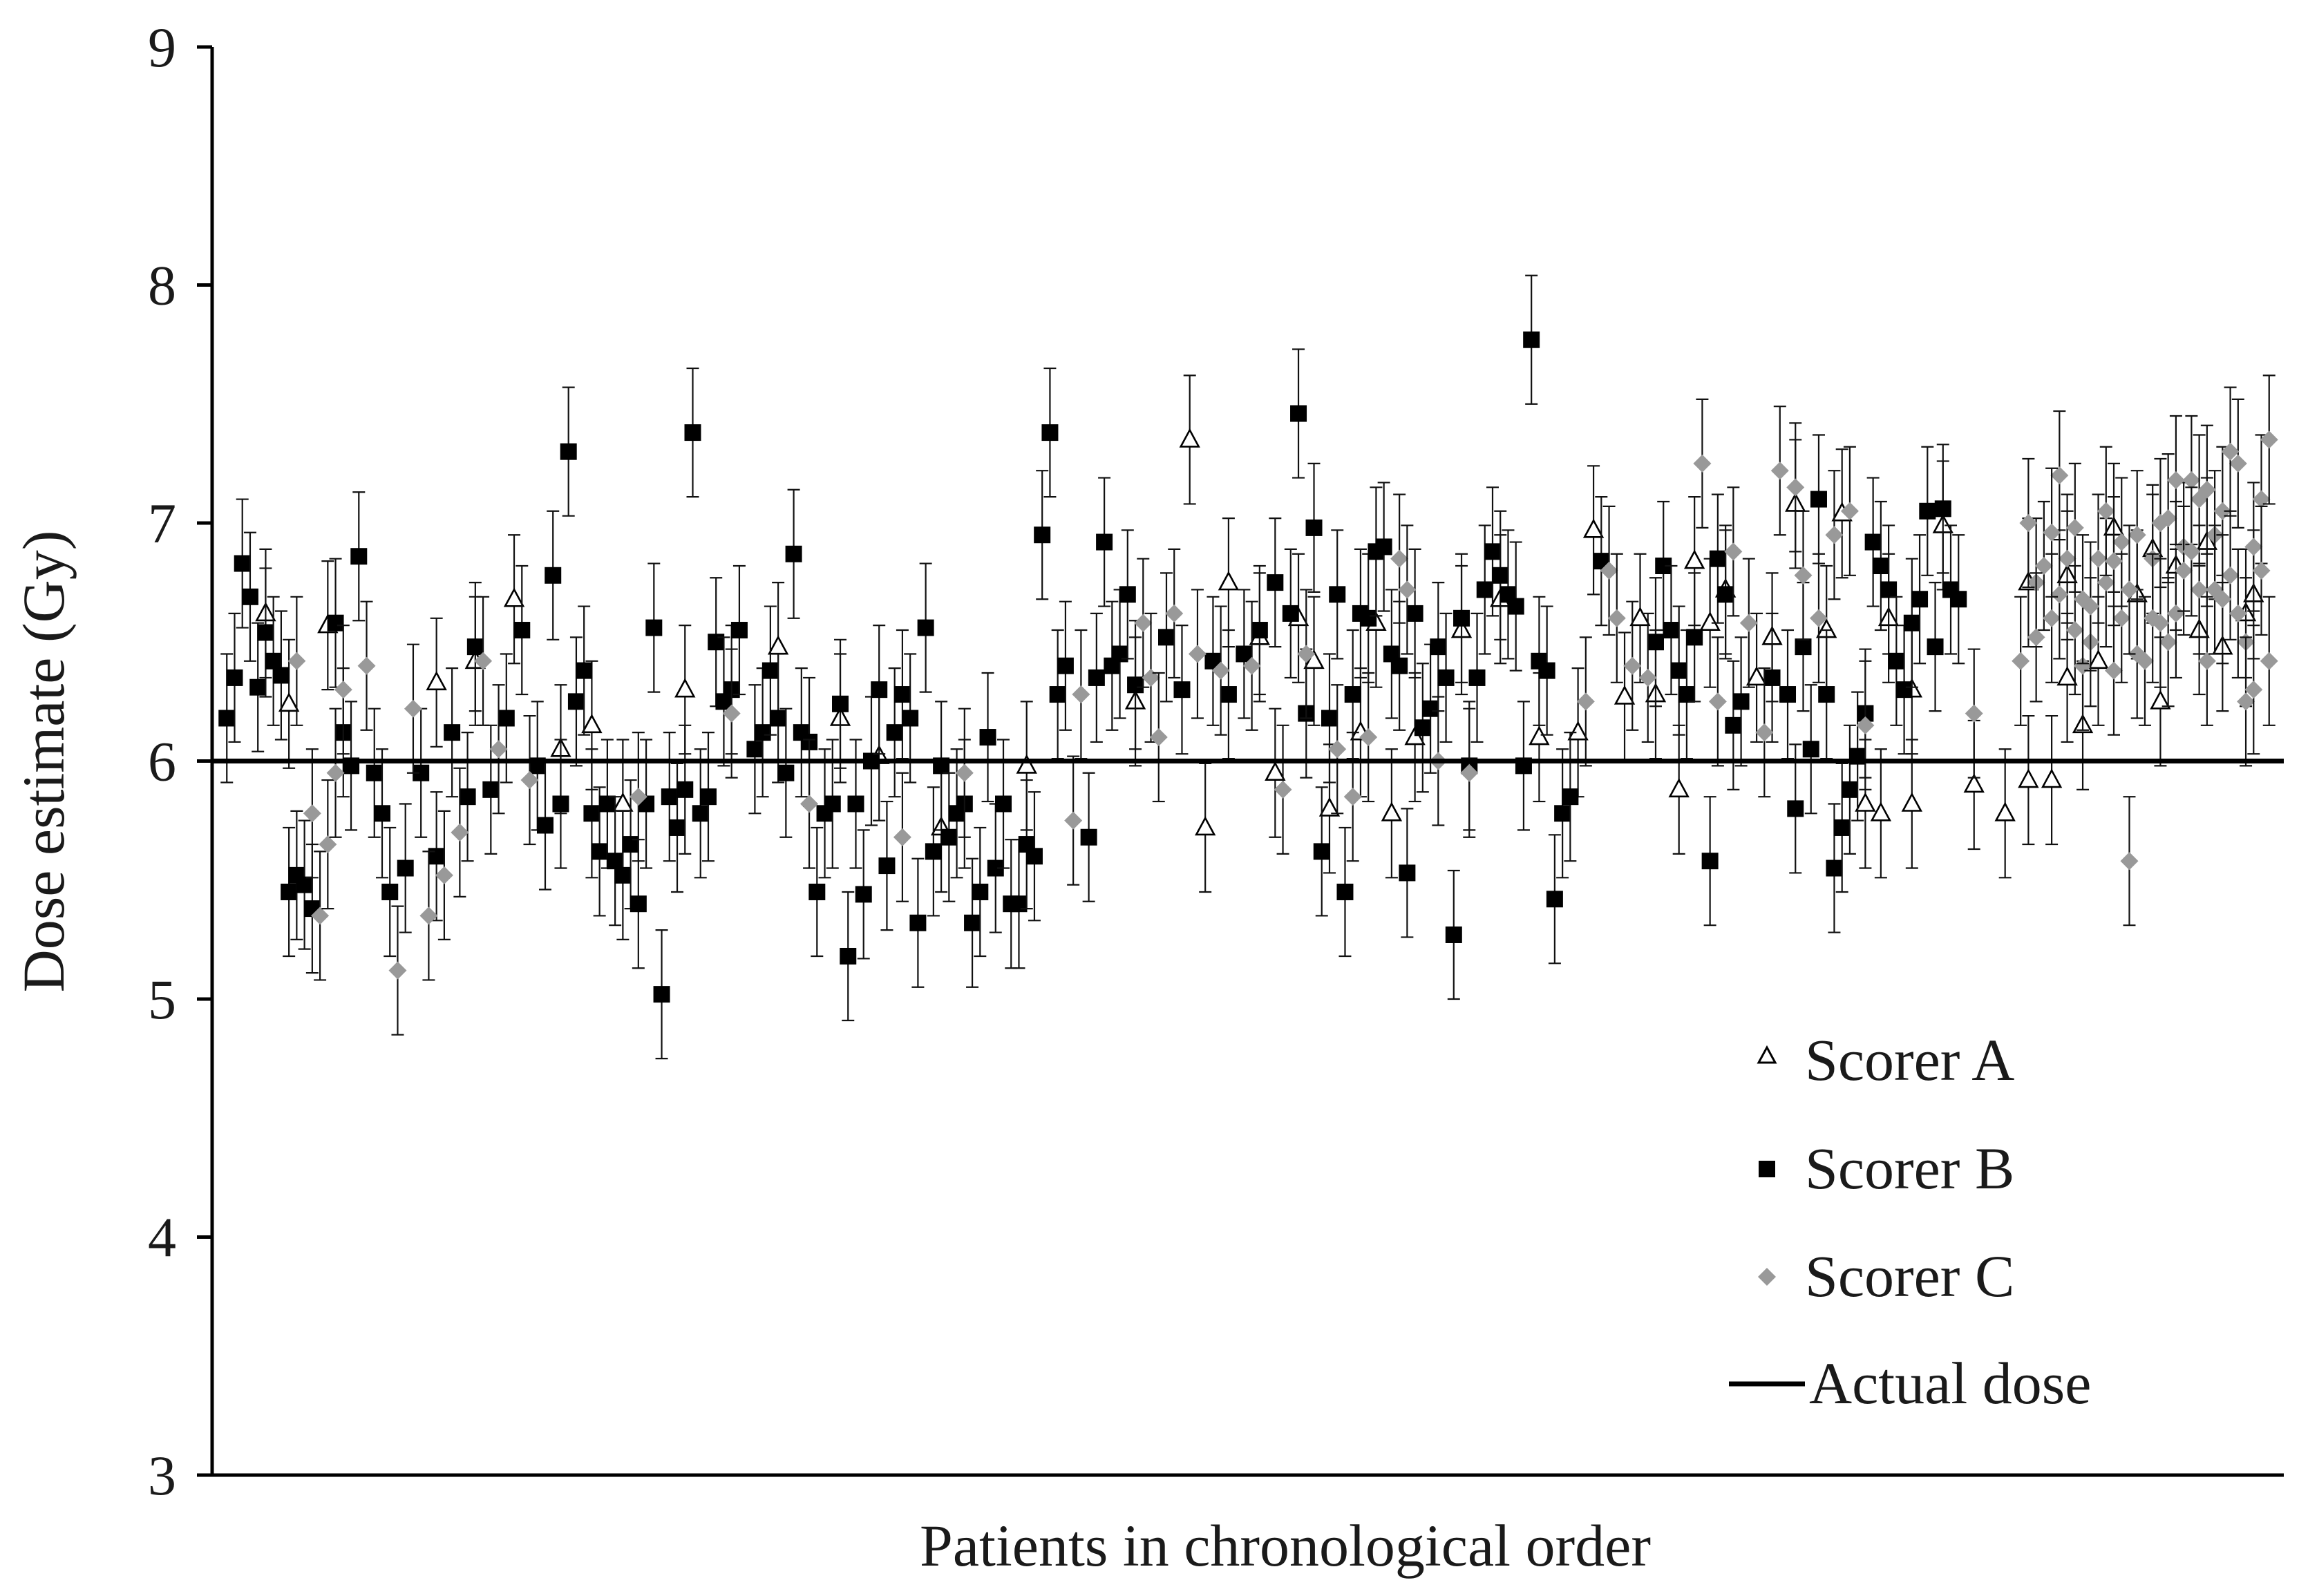  Describe the element at coordinates (1950, 1383) in the screenshot. I see `legend-label-actual-dose: Actual dose` at that location.